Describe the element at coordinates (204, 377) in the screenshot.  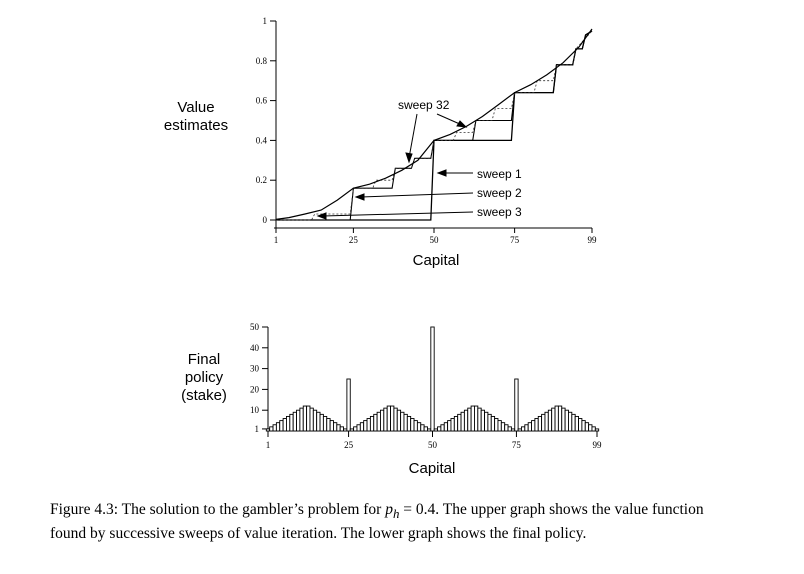
I see `policy-ylabel-line2: policy` at that location.